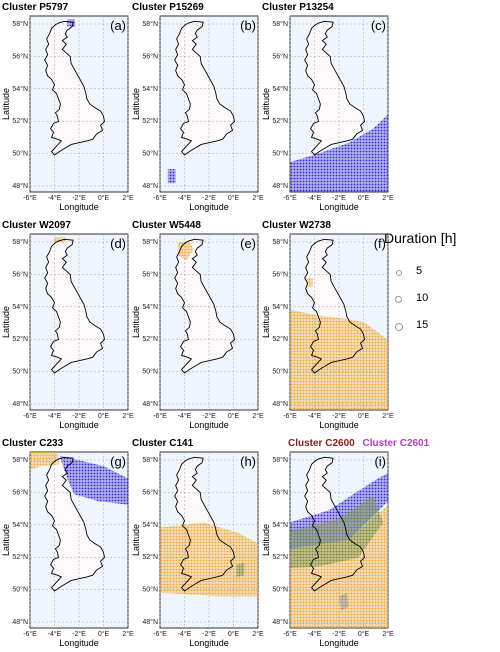 The width and height of the screenshot is (500, 652). I want to click on panel-title: Cluster W2738, so click(296, 225).